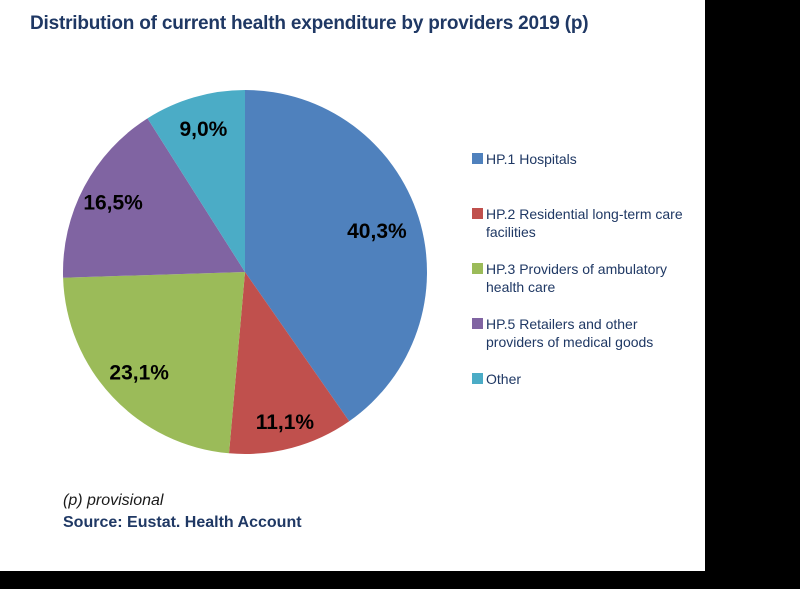 Image resolution: width=800 pixels, height=589 pixels. I want to click on slice-label-4: 16,5%, so click(113, 203).